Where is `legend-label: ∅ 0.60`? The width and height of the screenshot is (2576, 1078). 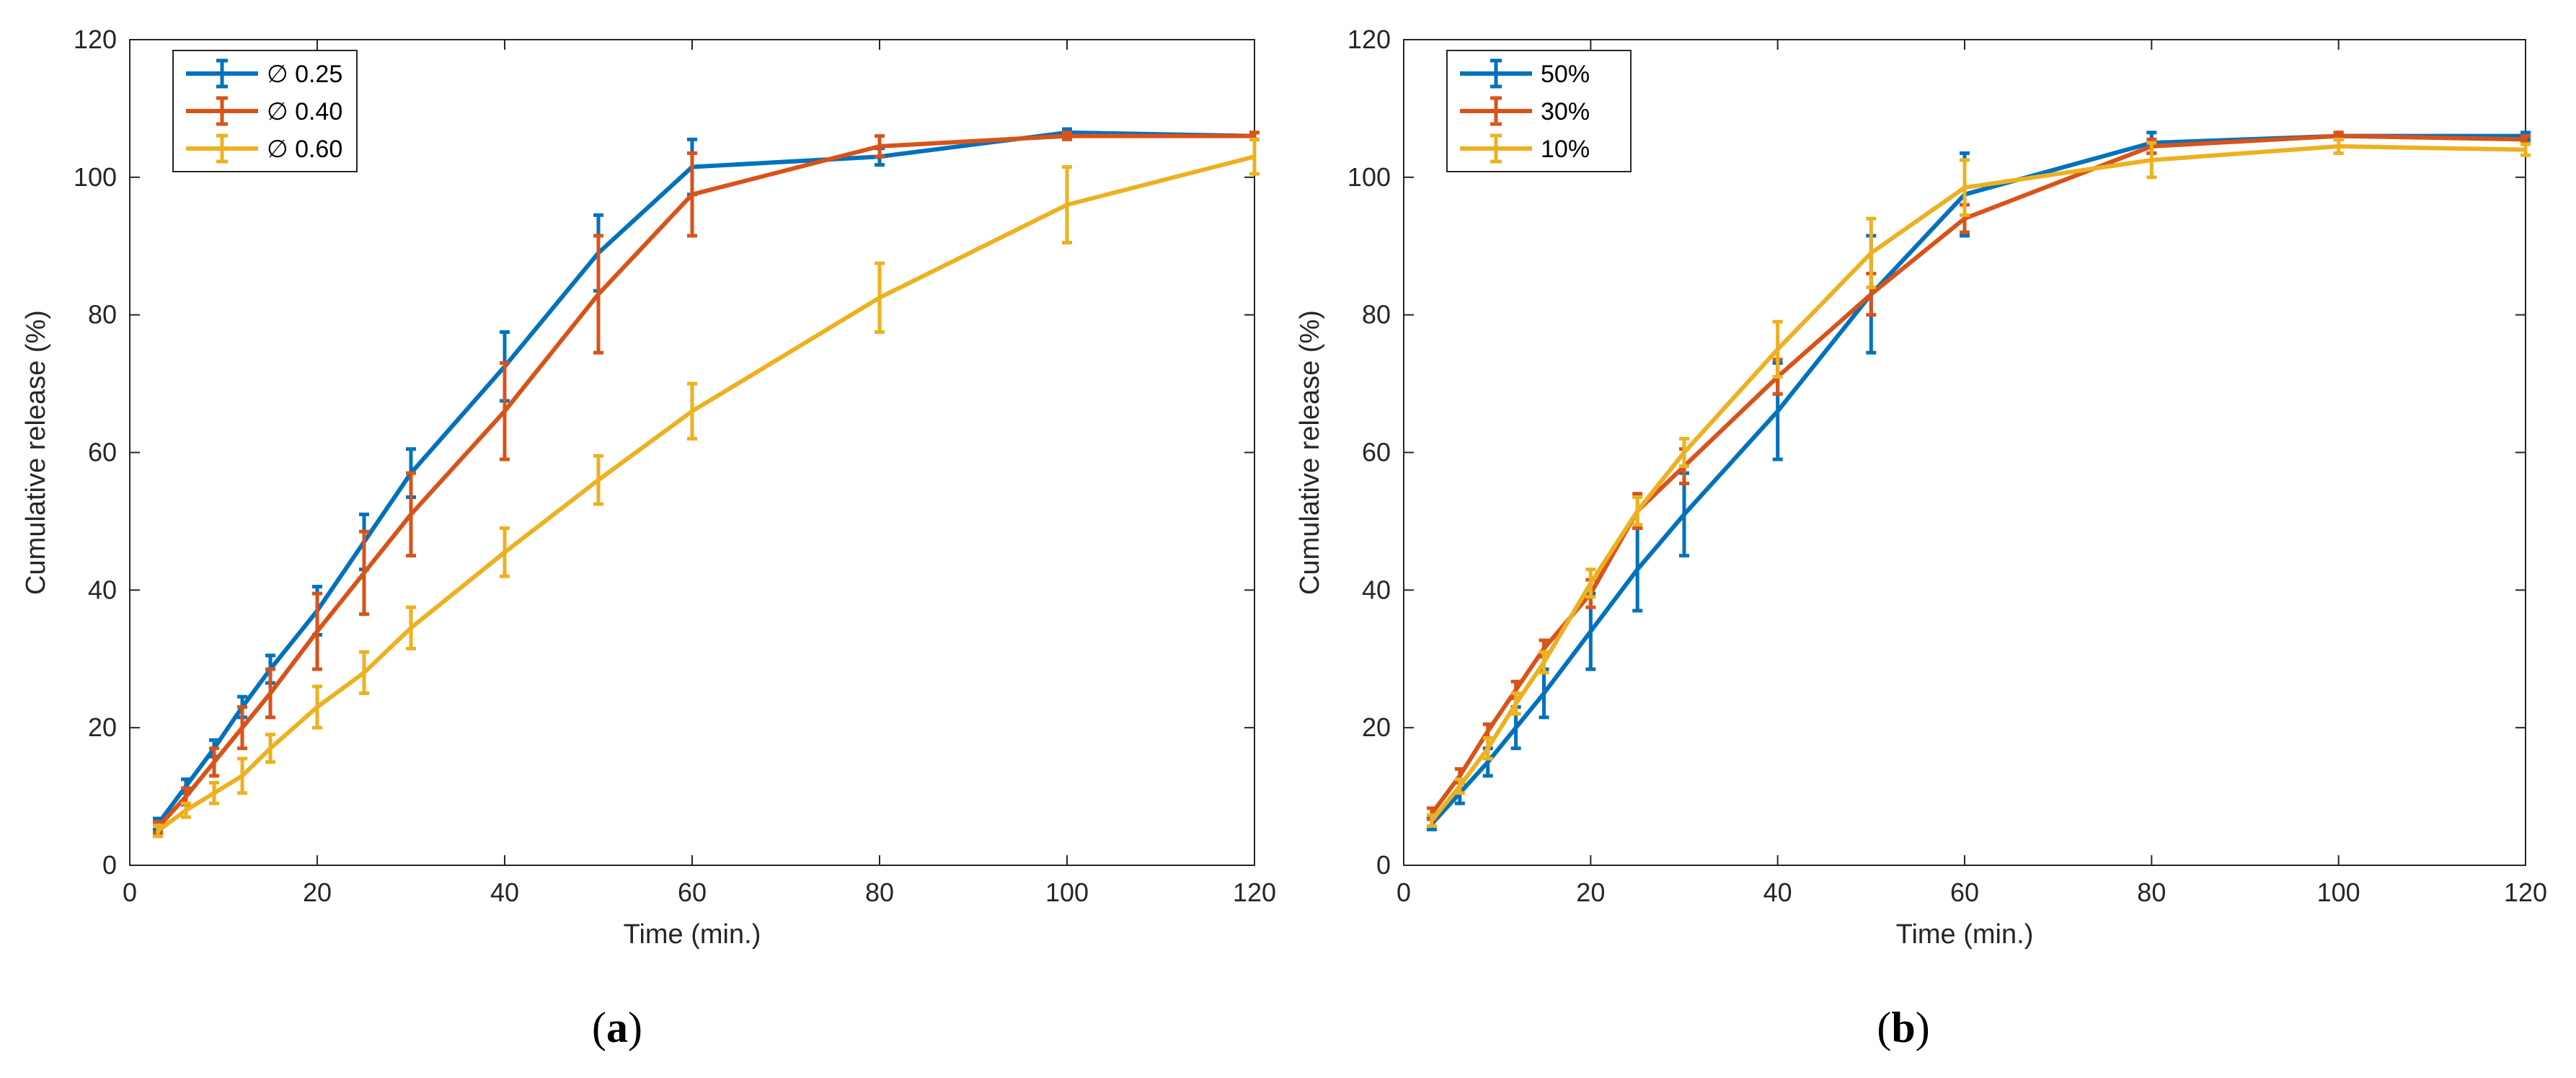
legend-label: ∅ 0.60 is located at coordinates (304, 149).